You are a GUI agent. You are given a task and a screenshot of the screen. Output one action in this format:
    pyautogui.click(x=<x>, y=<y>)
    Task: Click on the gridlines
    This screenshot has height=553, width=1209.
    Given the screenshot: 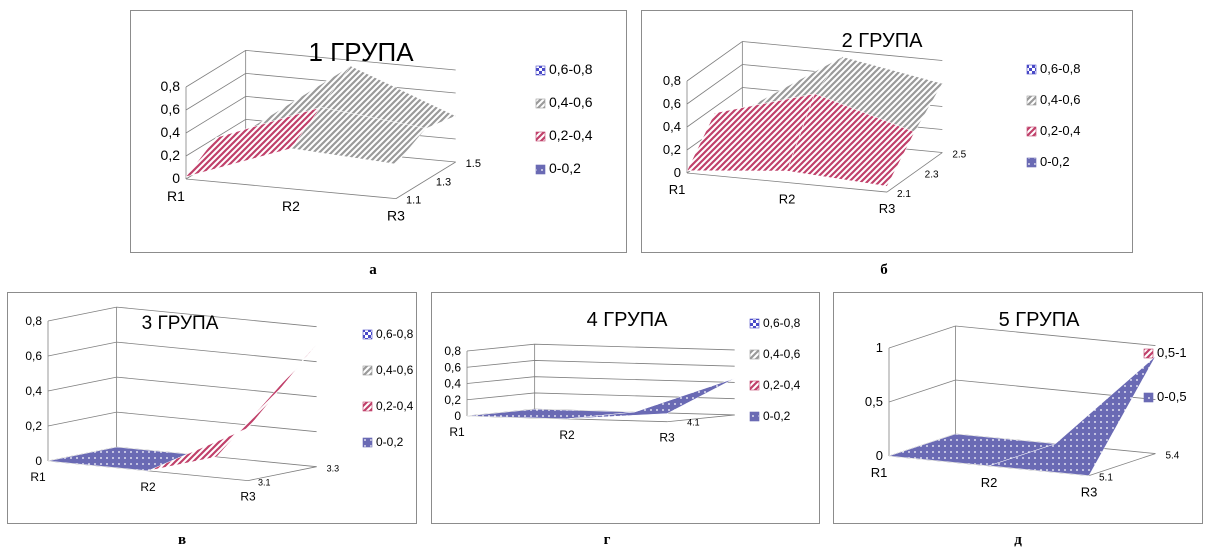 What is the action you would take?
    pyautogui.click(x=600, y=380)
    